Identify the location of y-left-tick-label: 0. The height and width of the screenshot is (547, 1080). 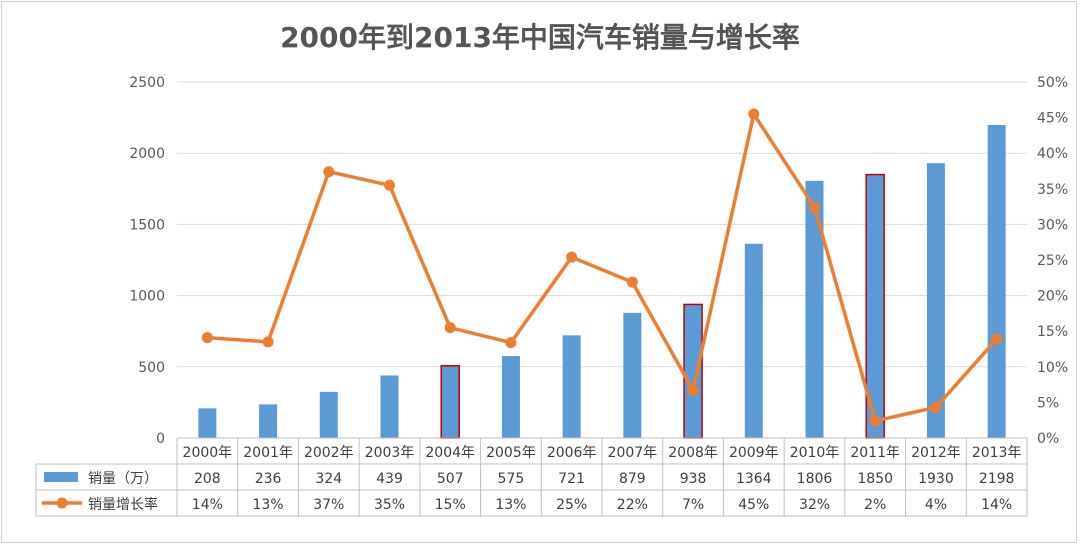
(160, 439).